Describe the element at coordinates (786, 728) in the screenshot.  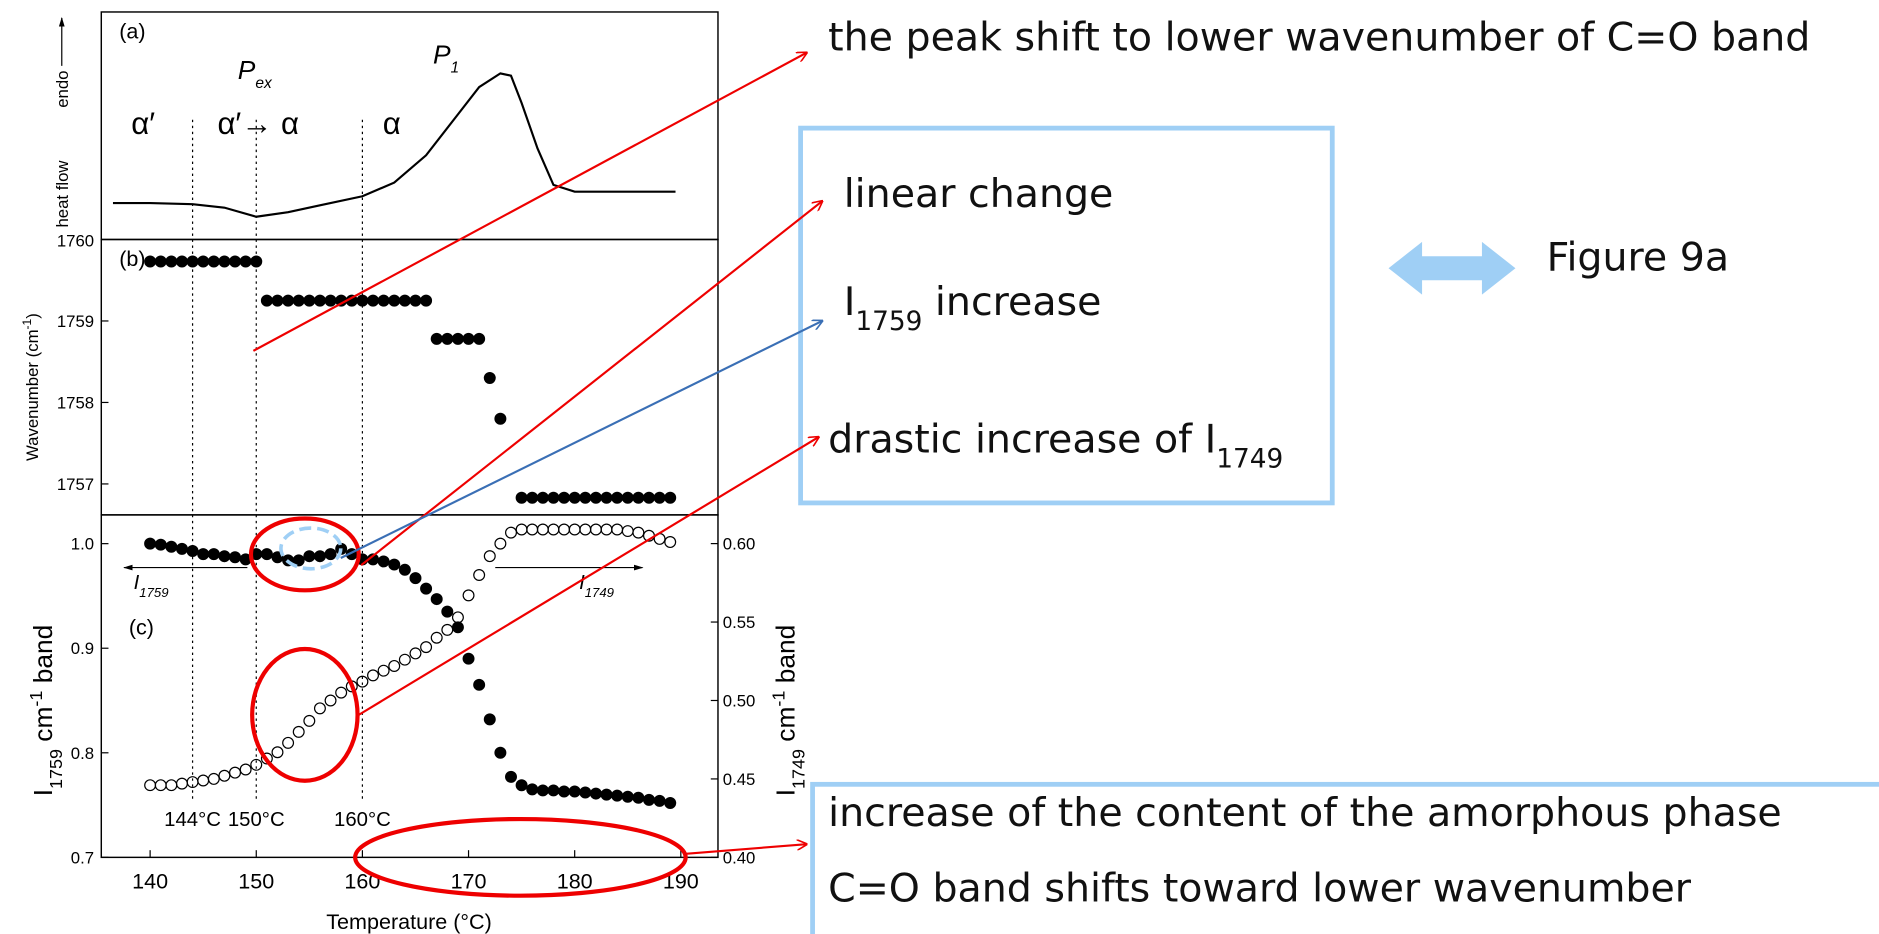
I see `text-part: cm` at that location.